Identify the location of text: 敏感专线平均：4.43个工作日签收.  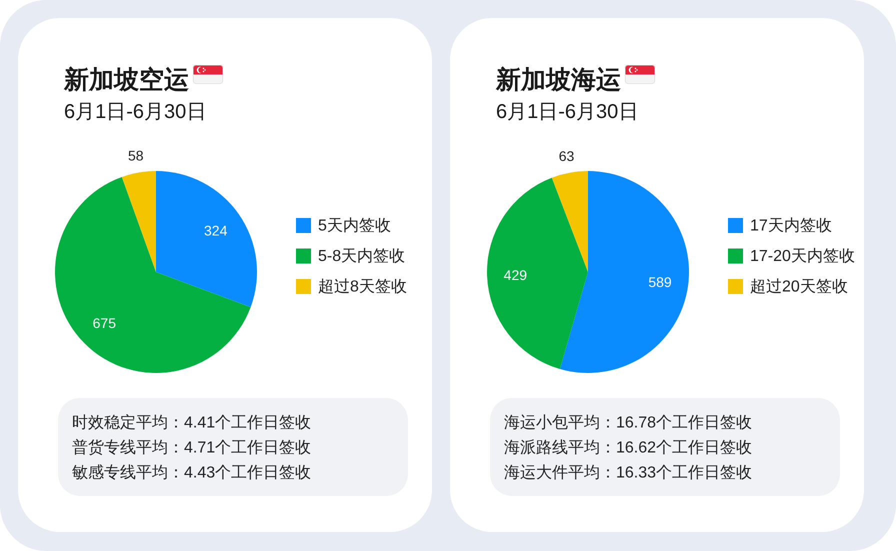
(192, 473).